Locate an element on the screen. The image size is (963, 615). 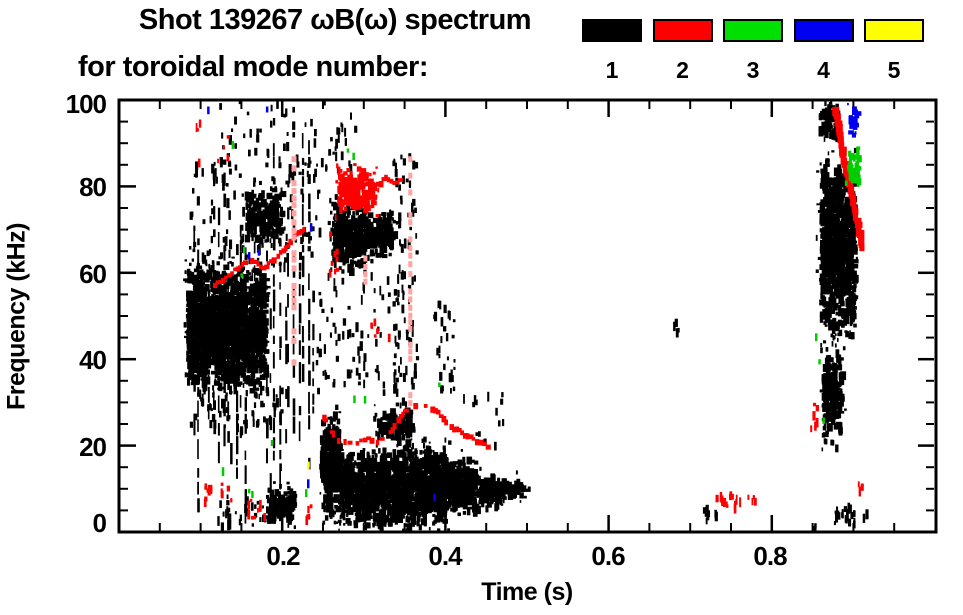
y-tick-40: 40 is located at coordinates (93, 360).